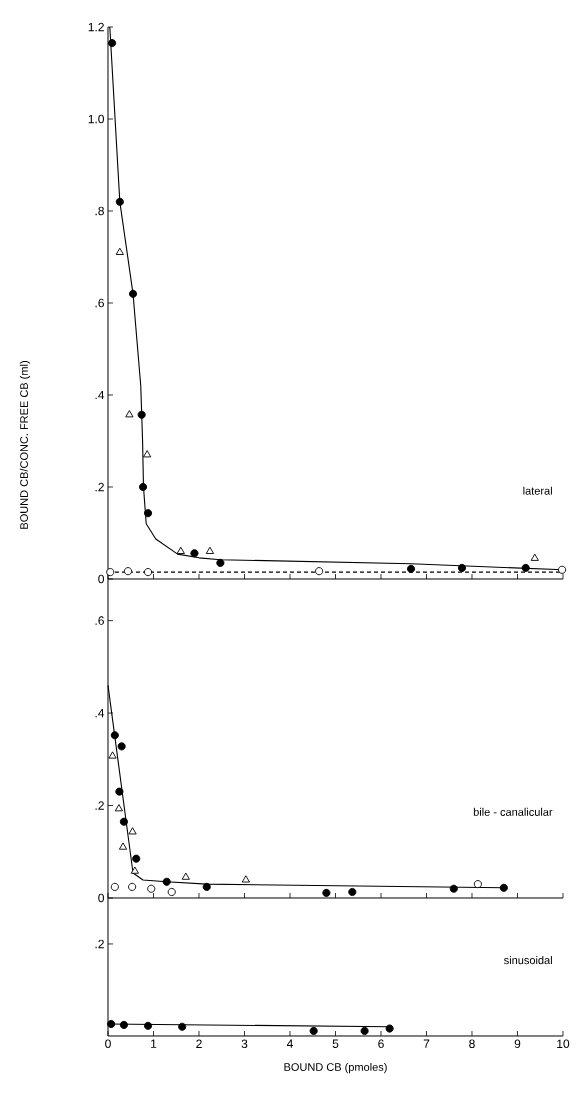  What do you see at coordinates (528, 960) in the screenshot?
I see `text: sinusoidal` at bounding box center [528, 960].